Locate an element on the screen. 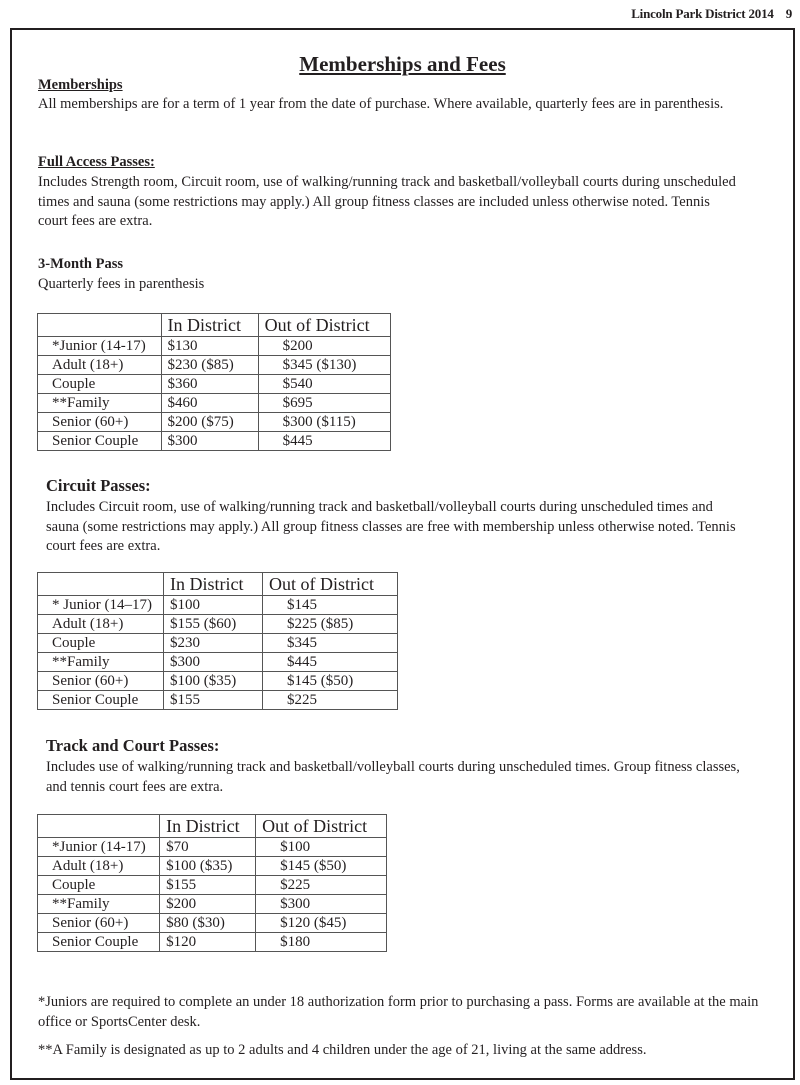 The width and height of the screenshot is (800, 1085). memberships-heading: Memberships is located at coordinates (80, 85).